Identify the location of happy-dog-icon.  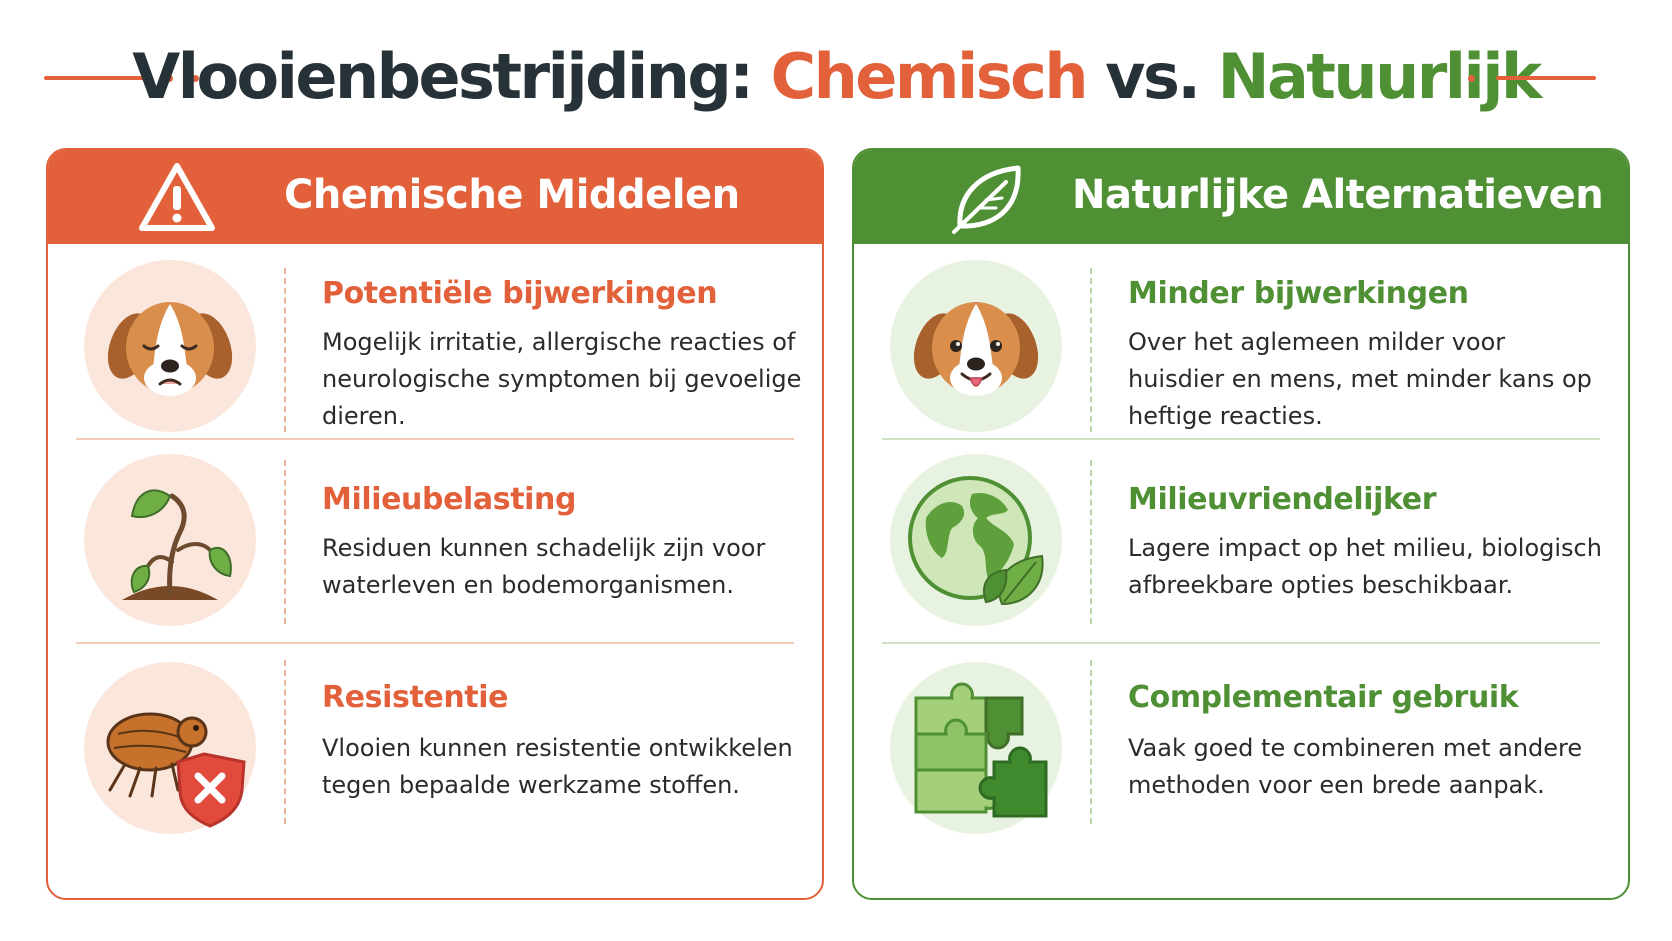
(976, 346).